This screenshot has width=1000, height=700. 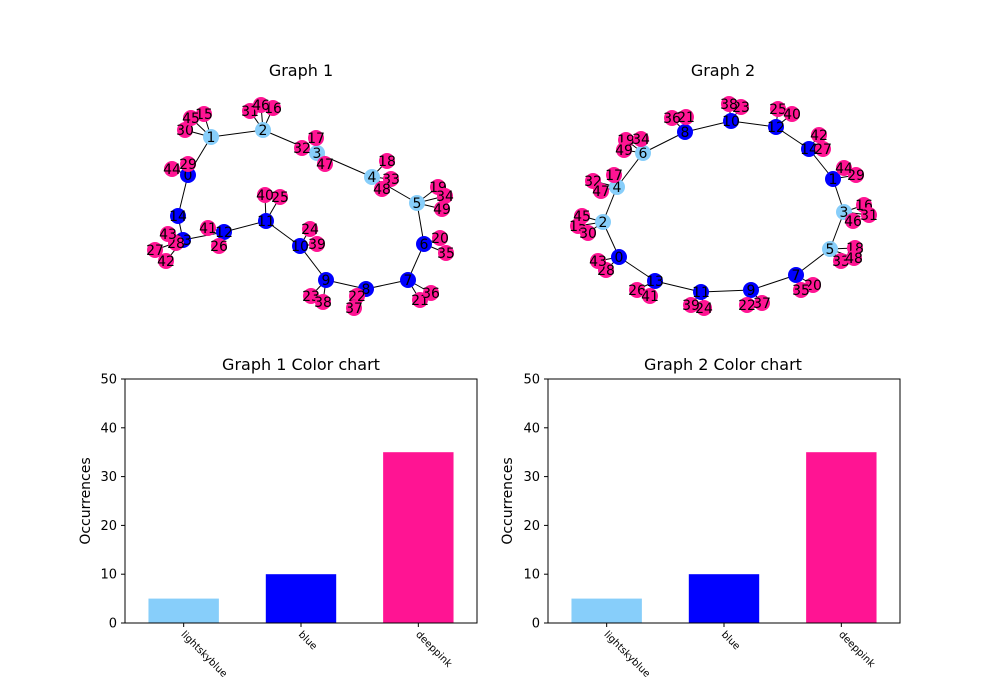 I want to click on graph-2-node-5: 5, so click(x=830, y=249).